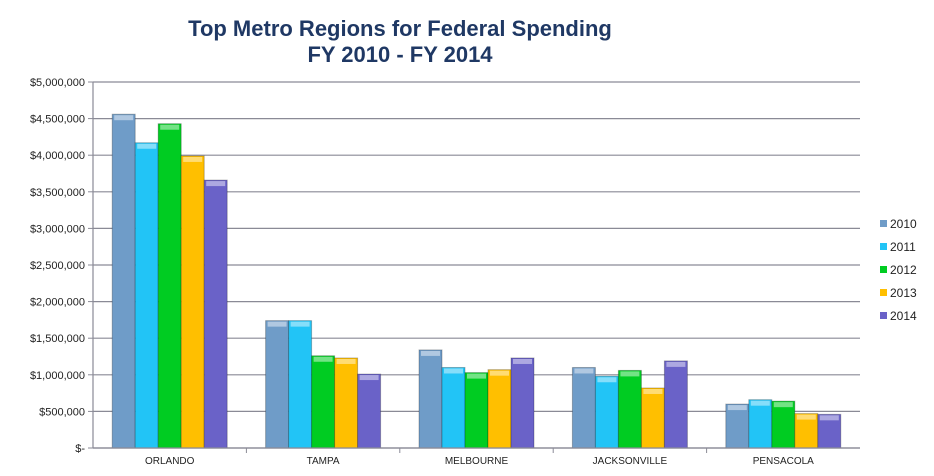 The image size is (934, 476). What do you see at coordinates (477, 461) in the screenshot?
I see `x-tick-label: MELBOURNE` at bounding box center [477, 461].